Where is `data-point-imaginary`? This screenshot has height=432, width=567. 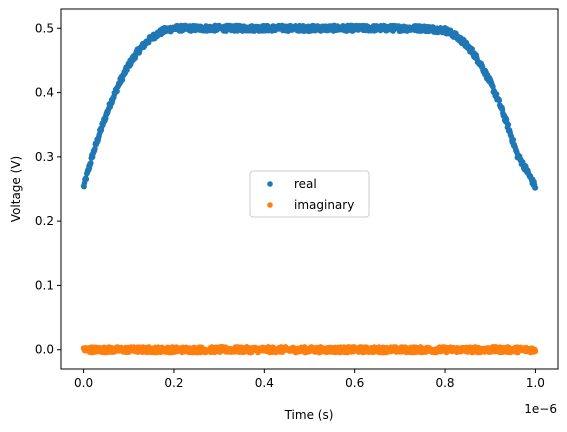 data-point-imaginary is located at coordinates (535, 351).